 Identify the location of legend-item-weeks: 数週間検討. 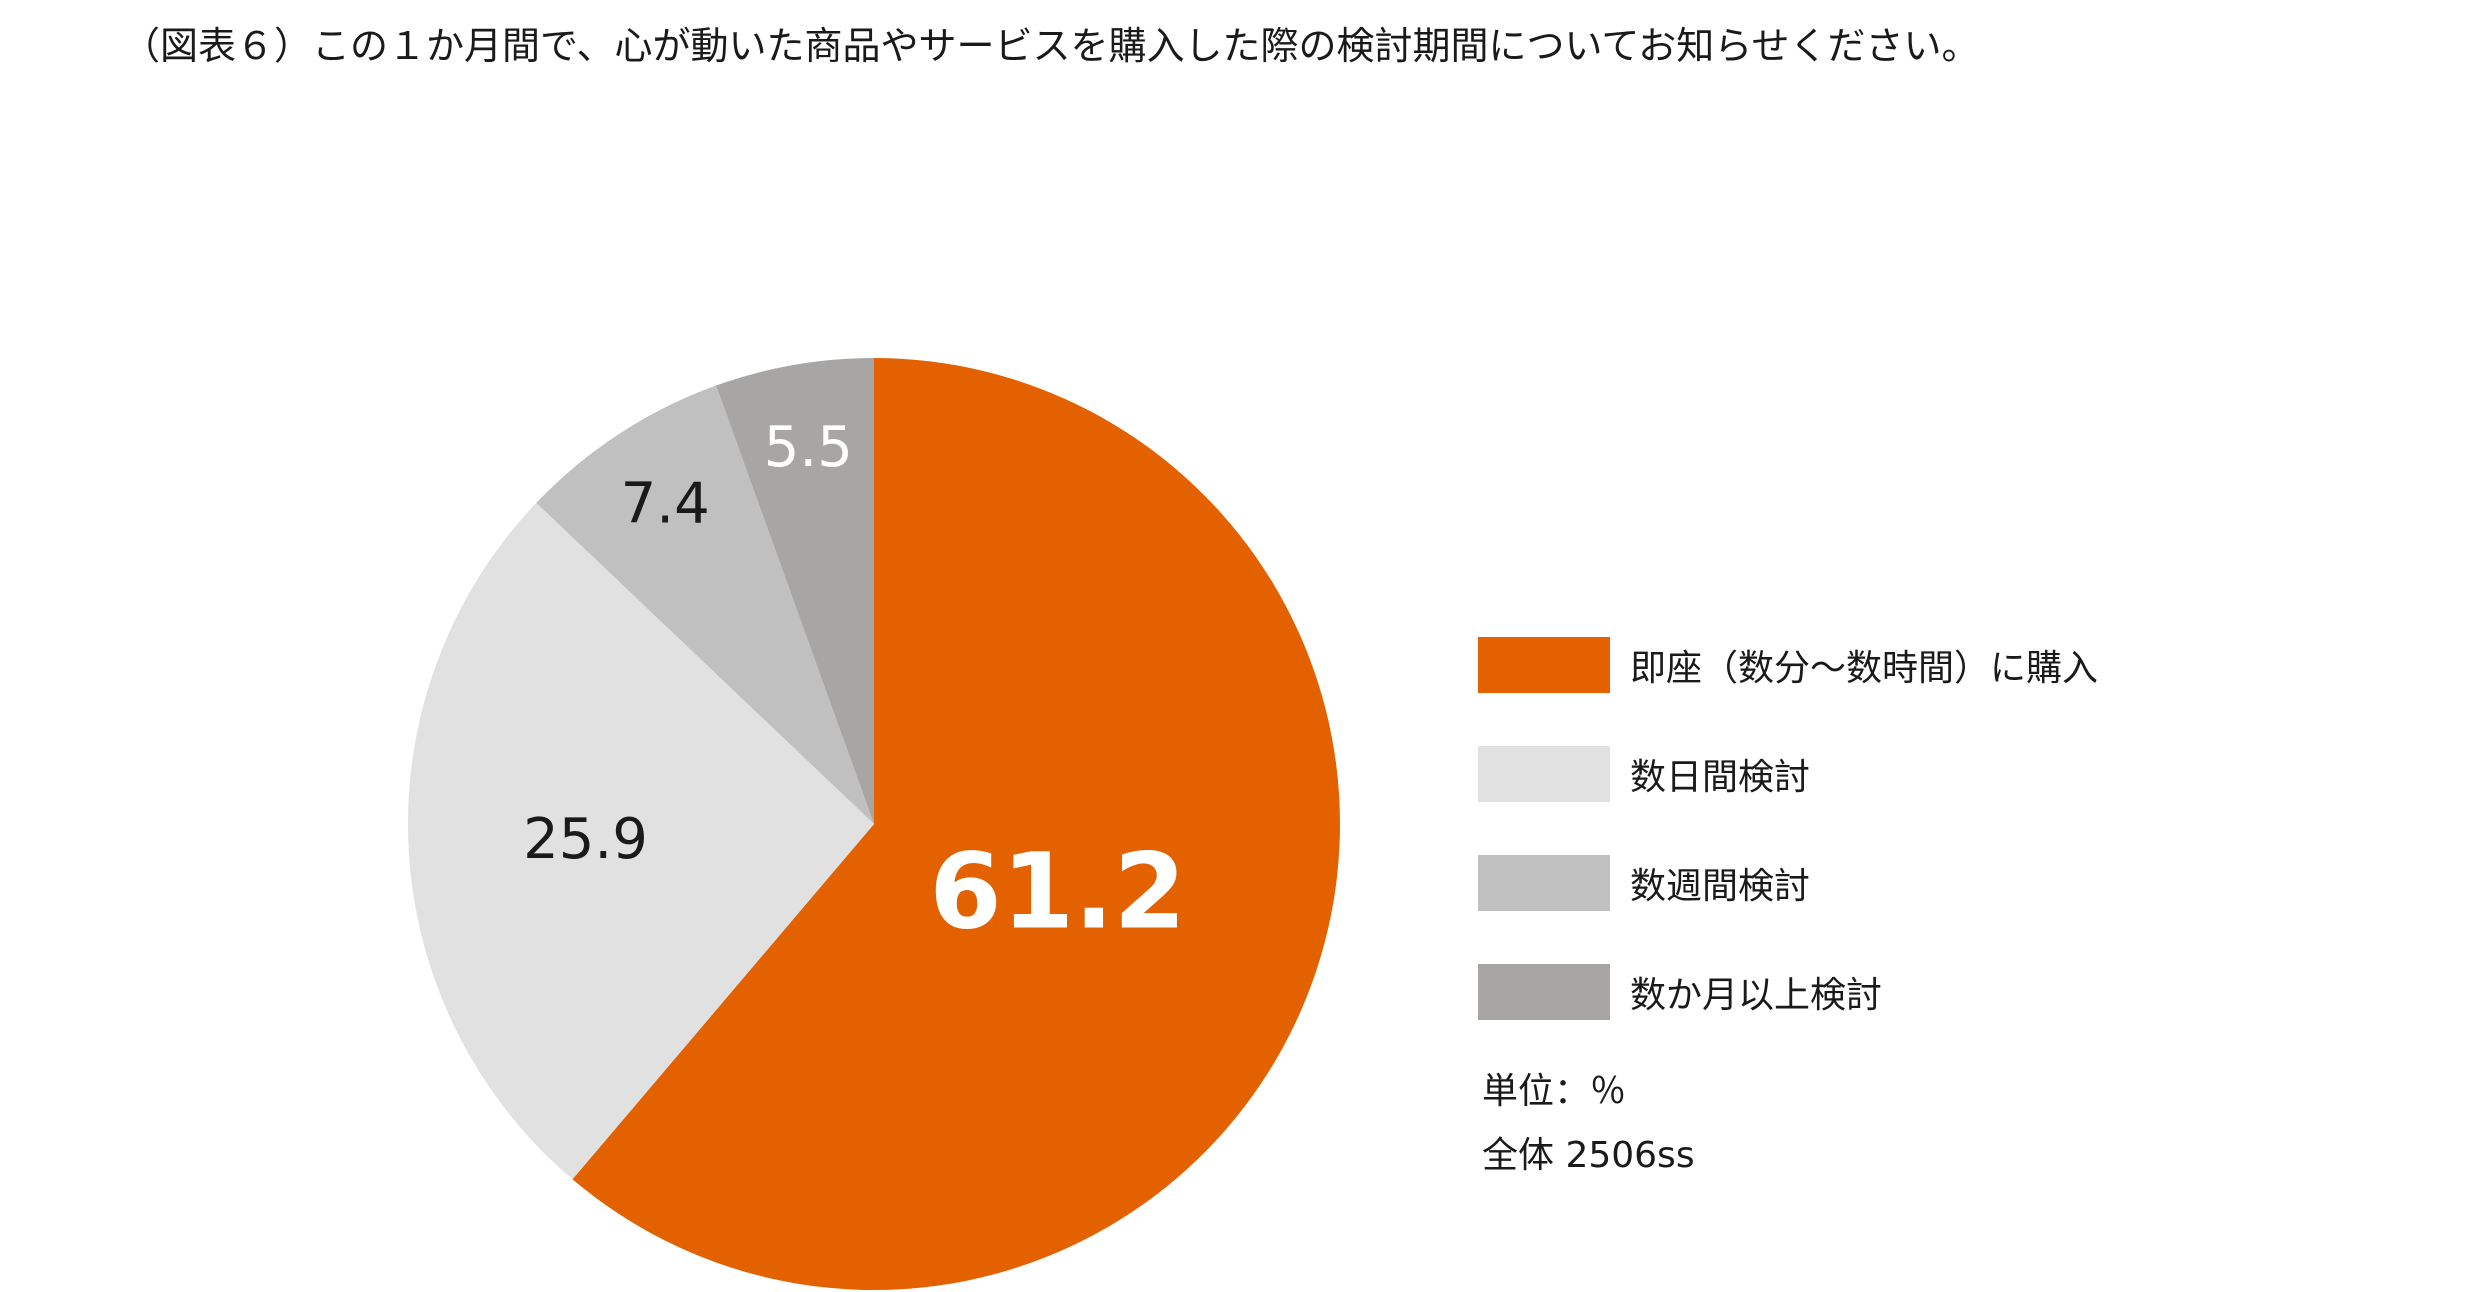
(1788, 883).